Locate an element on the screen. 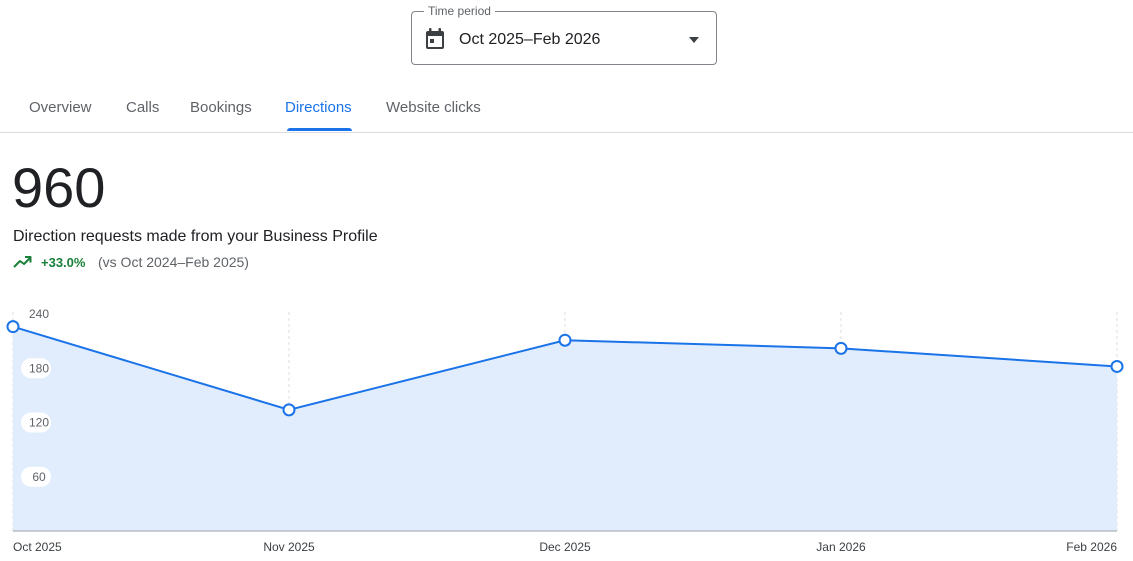 This screenshot has height=561, width=1133. tab-overview: Overview is located at coordinates (60, 107).